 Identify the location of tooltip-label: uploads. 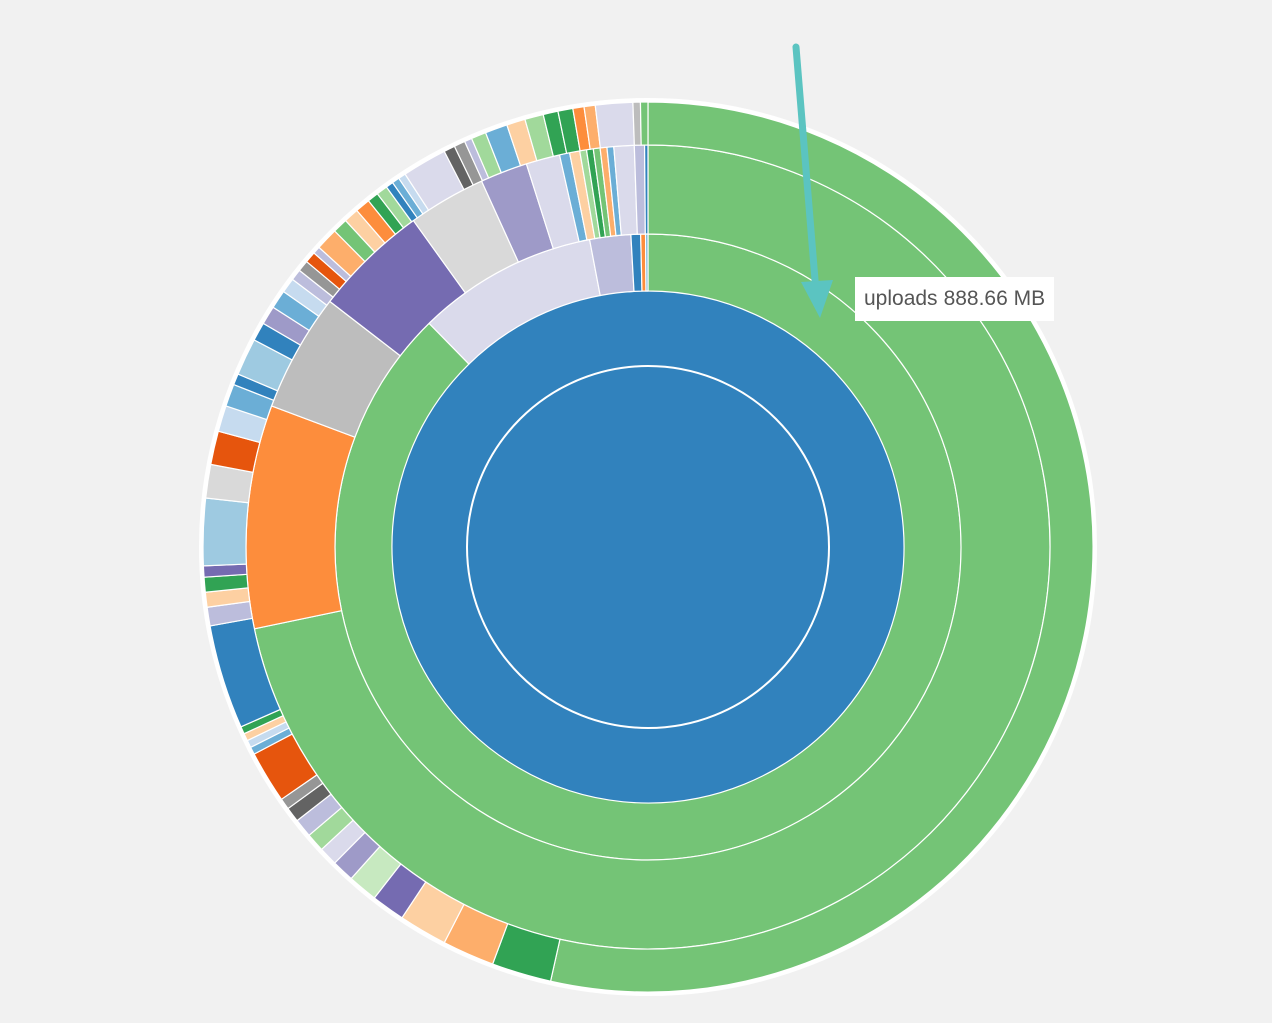
(901, 299).